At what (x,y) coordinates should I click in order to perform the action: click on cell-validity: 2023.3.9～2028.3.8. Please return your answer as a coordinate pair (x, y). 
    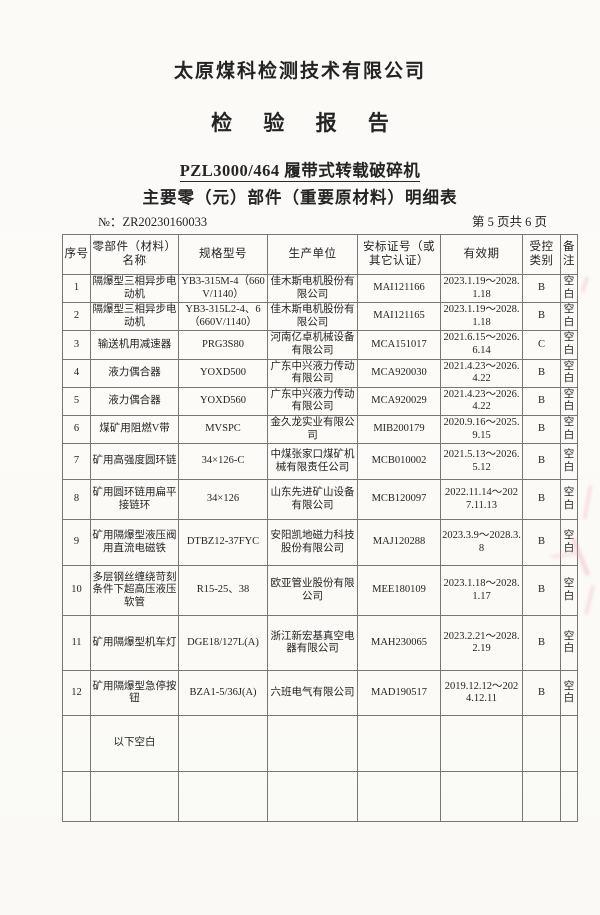
    Looking at the image, I should click on (481, 543).